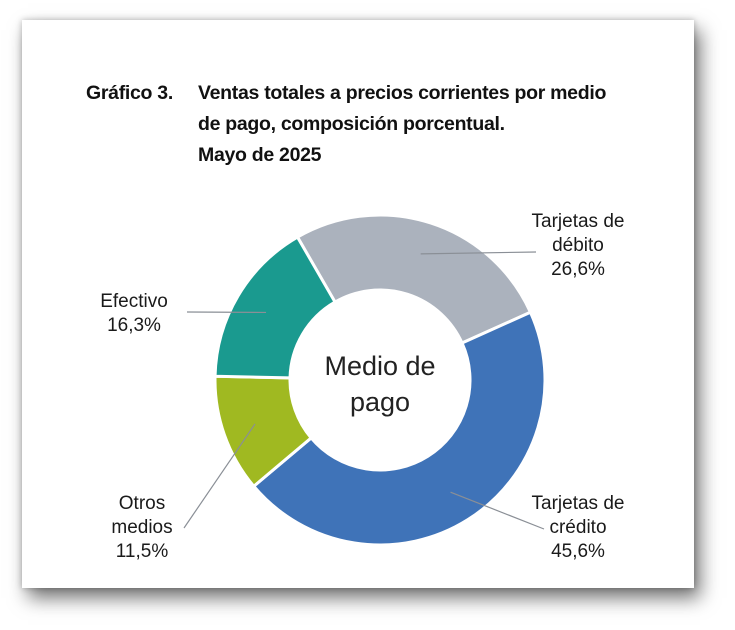 Image resolution: width=735 pixels, height=630 pixels. What do you see at coordinates (275, 307) in the screenshot?
I see `slice-efectivo` at bounding box center [275, 307].